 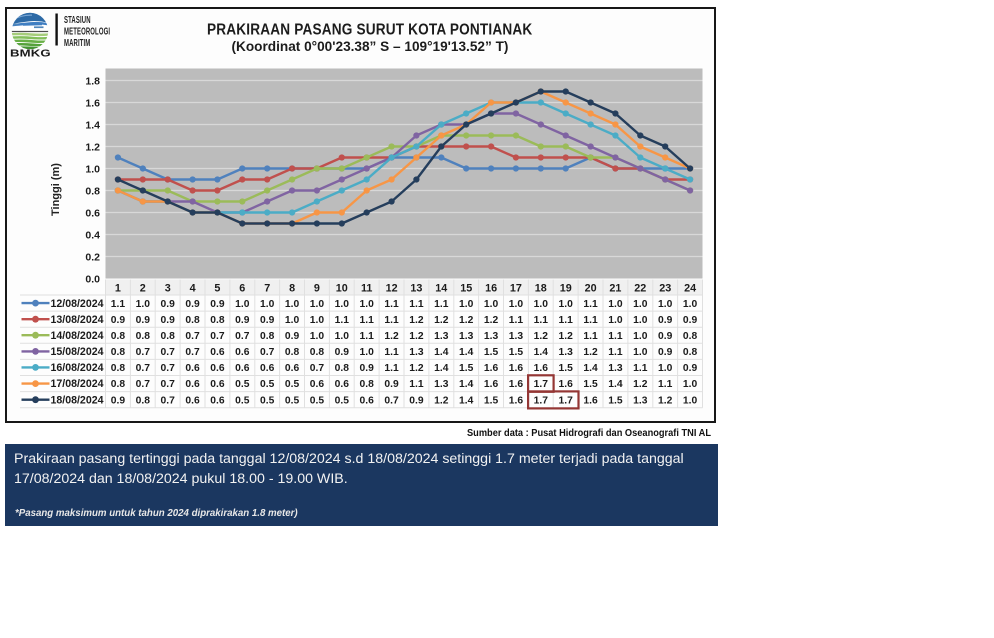 I want to click on svg-text: Tinggi (m), so click(x=56, y=189).